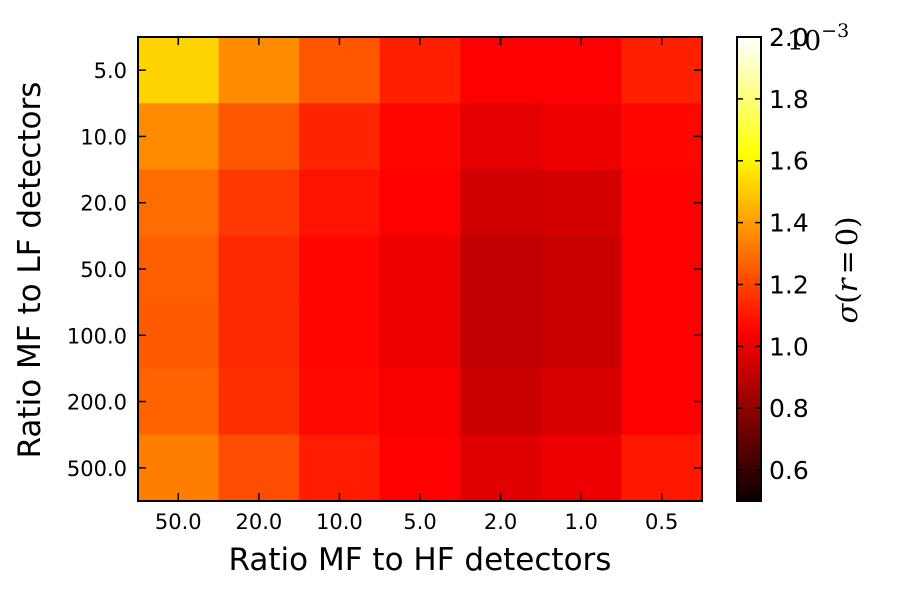 The image size is (921, 592). I want to click on x-tick-label: 1.0, so click(580, 522).